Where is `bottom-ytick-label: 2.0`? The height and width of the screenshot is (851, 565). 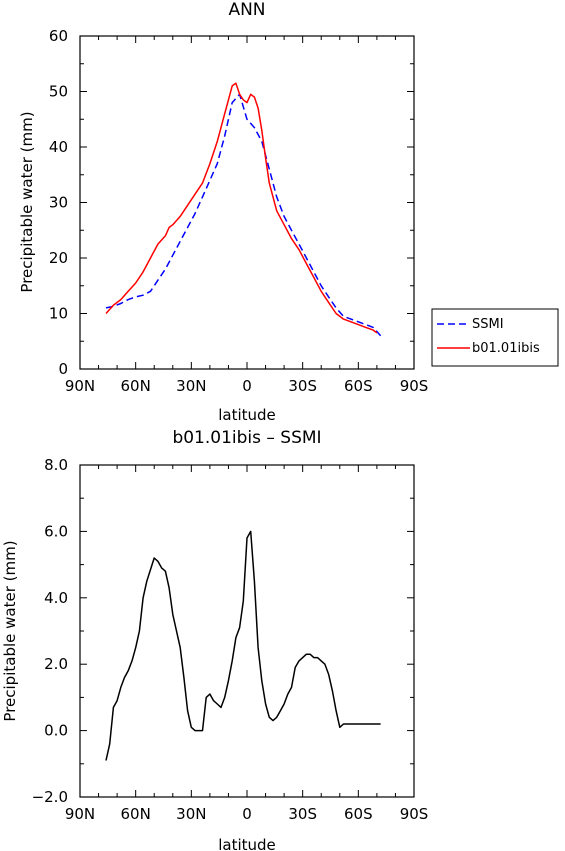
bottom-ytick-label: 2.0 is located at coordinates (56, 664).